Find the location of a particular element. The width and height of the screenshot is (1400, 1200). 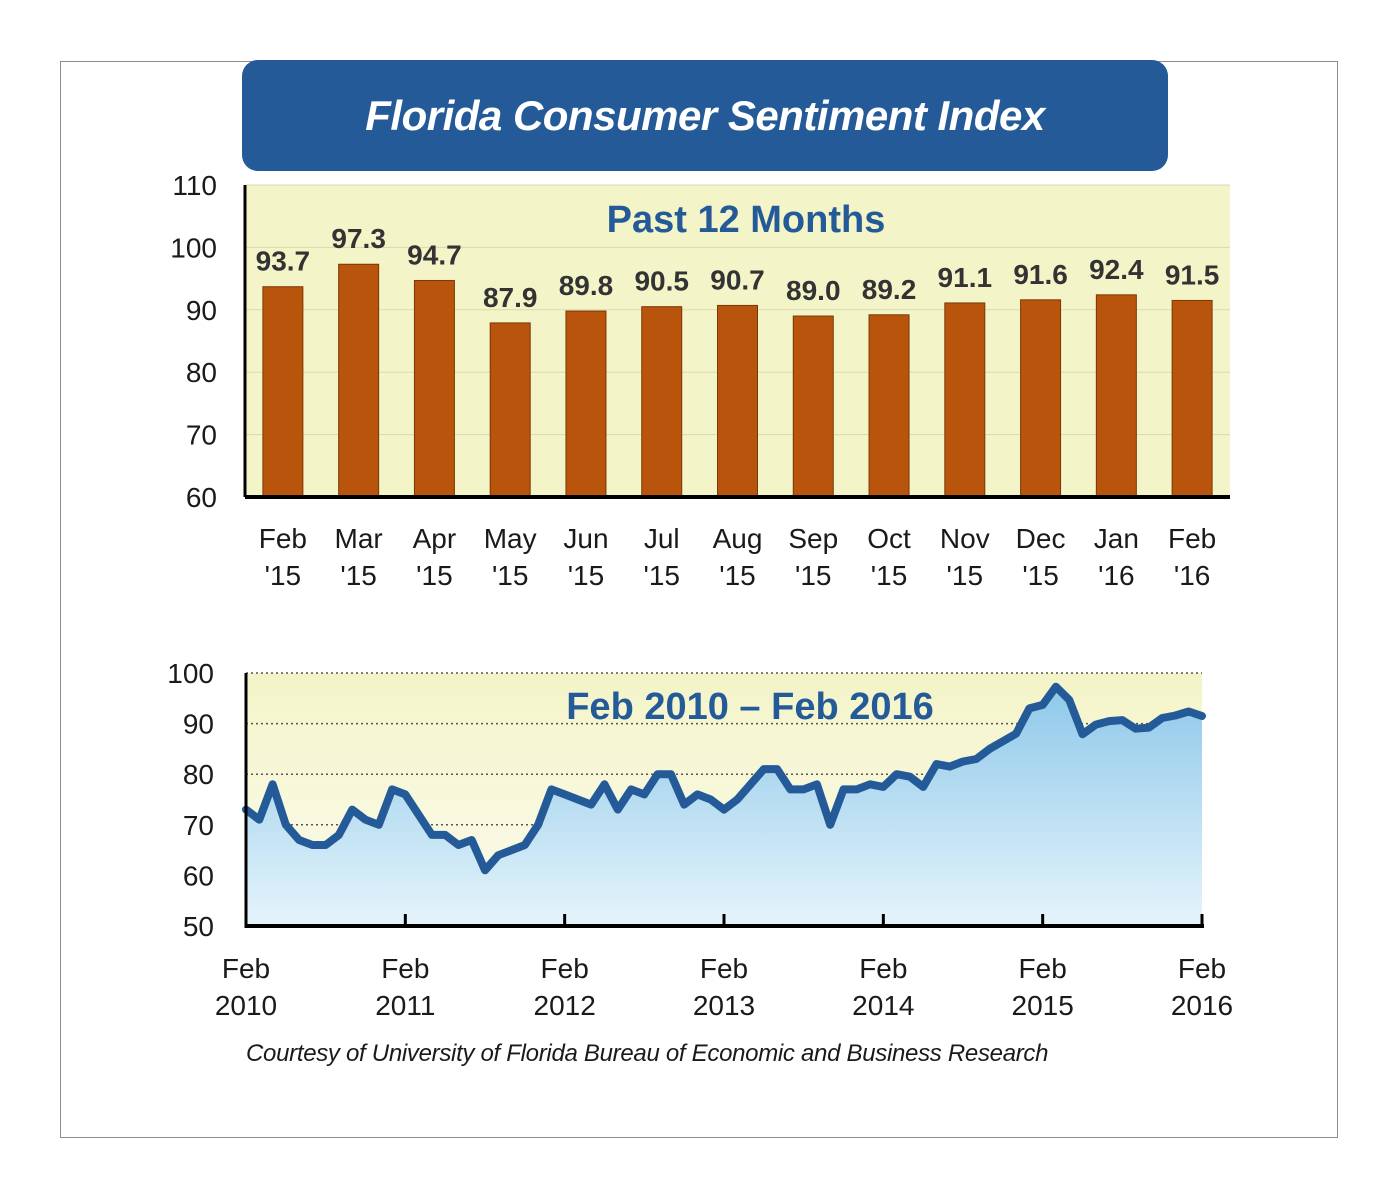

x-tick-label: Sep is located at coordinates (813, 538).